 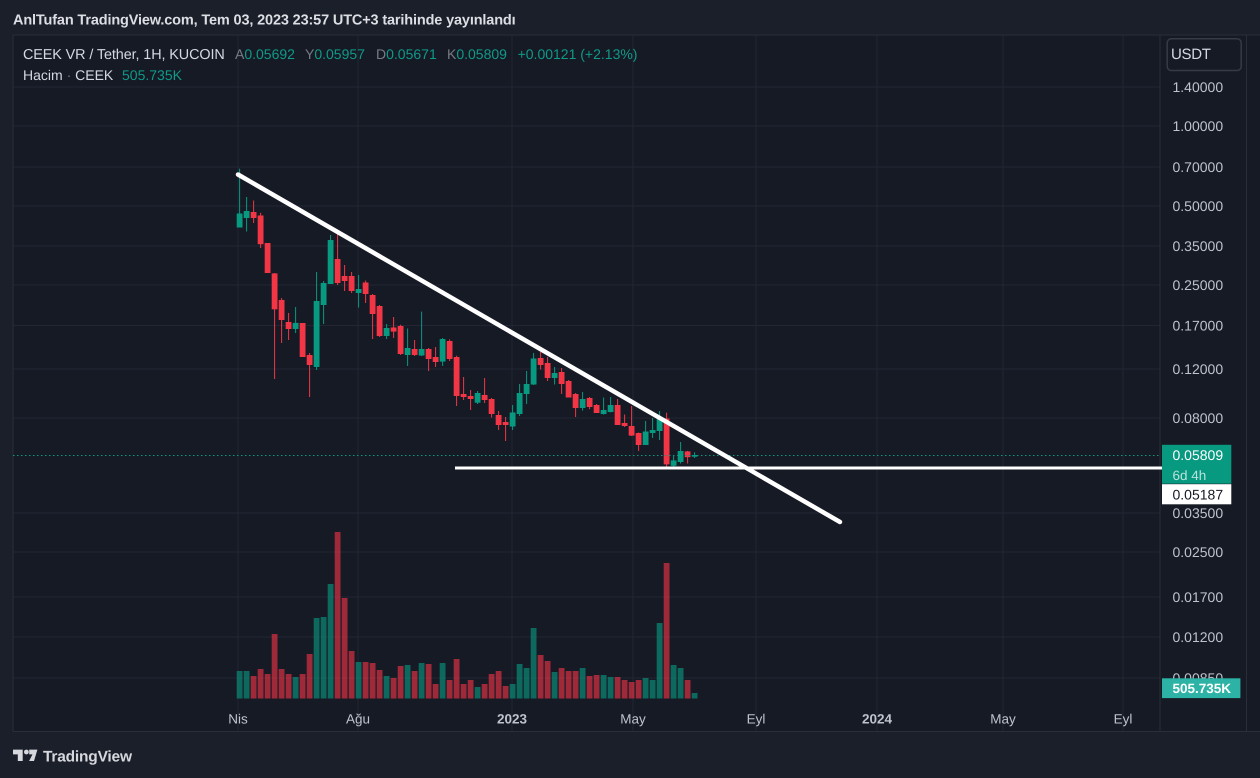 I want to click on svg-text: 2024, so click(x=877, y=718).